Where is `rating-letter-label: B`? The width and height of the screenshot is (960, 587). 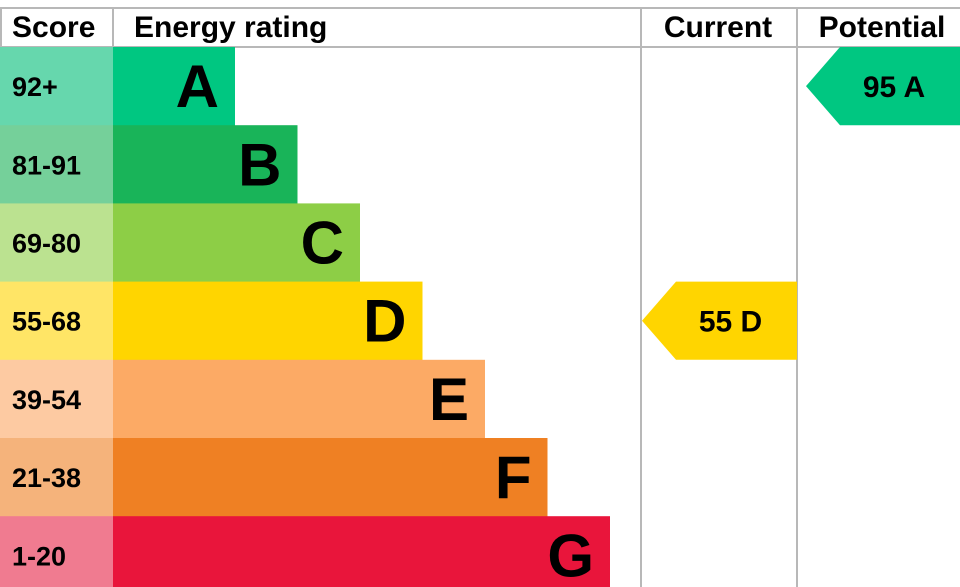 rating-letter-label: B is located at coordinates (259, 164).